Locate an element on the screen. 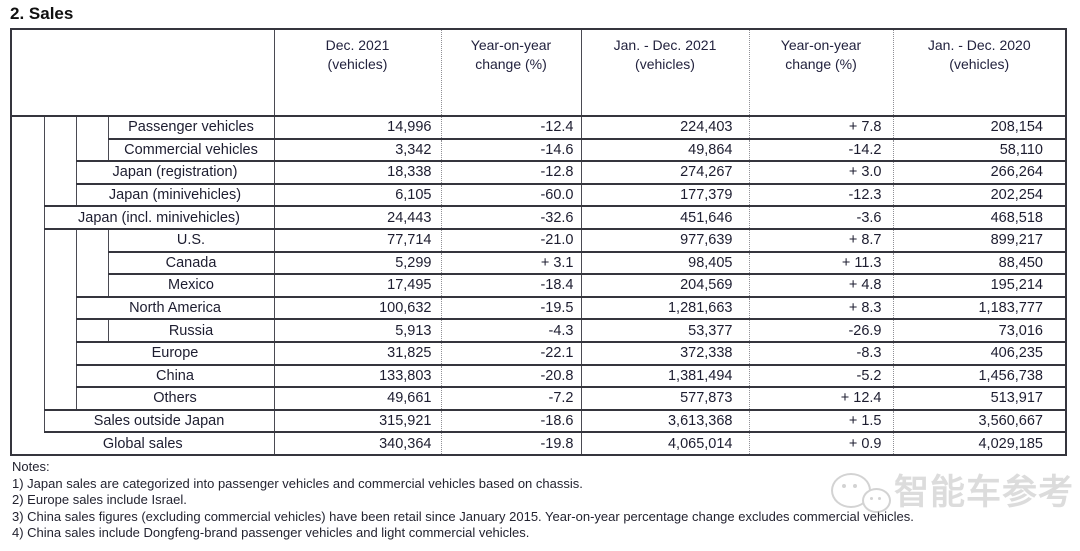 The width and height of the screenshot is (1080, 551). cell-yoy-1: -18.4 is located at coordinates (511, 285).